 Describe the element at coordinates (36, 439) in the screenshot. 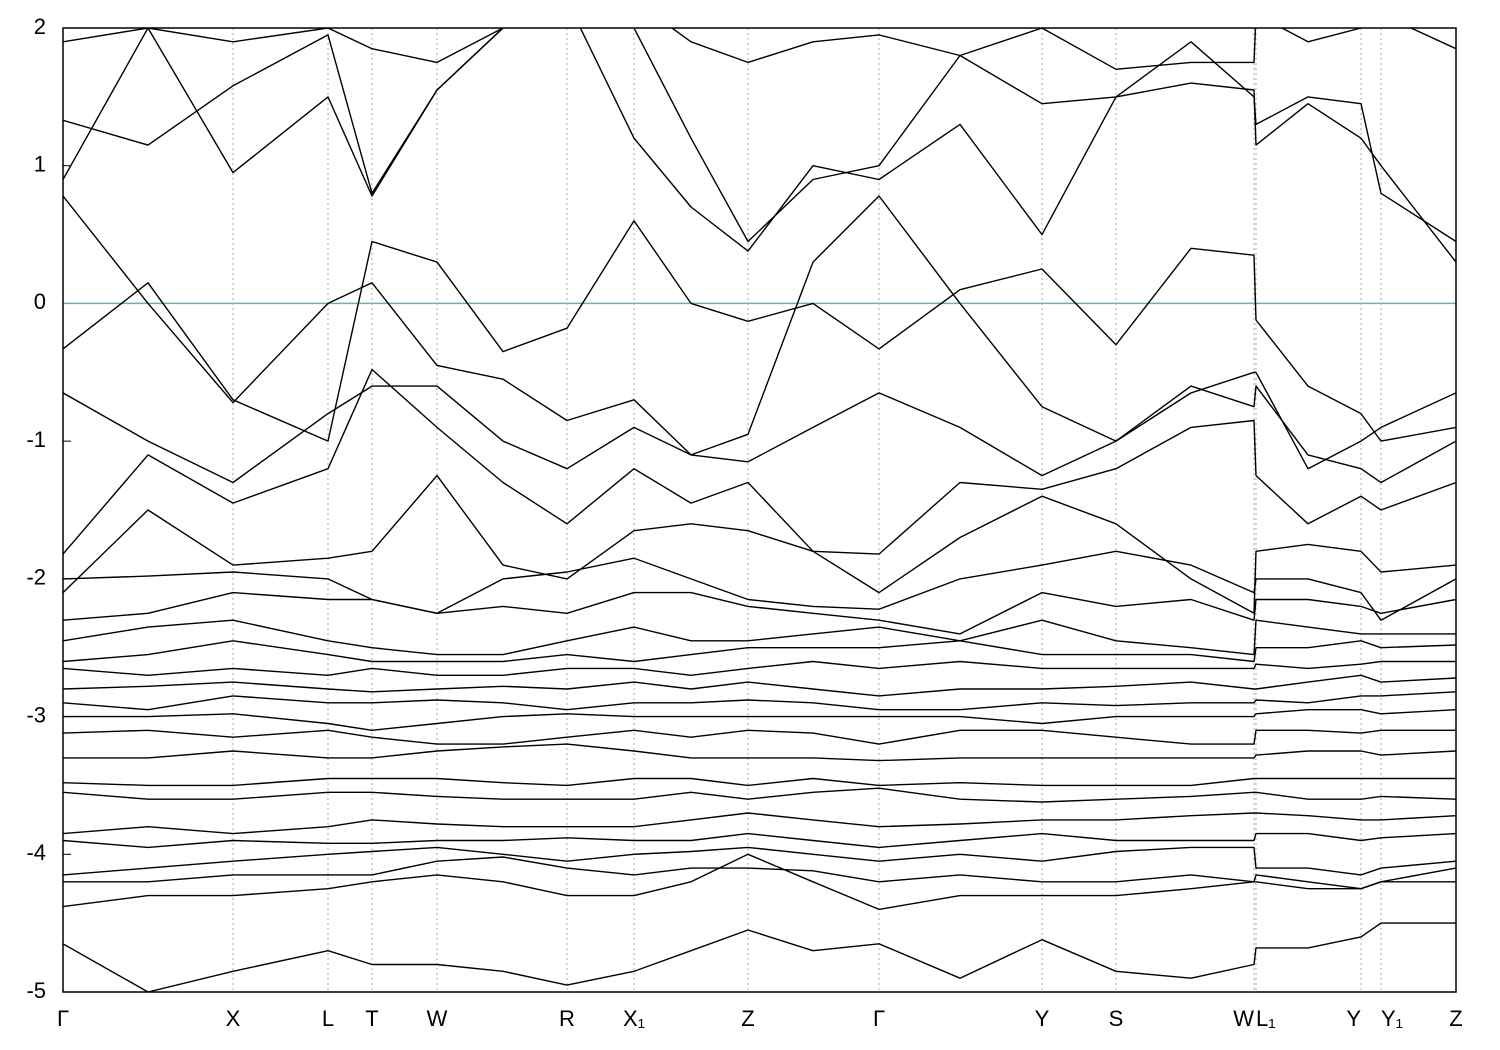

I see `y-tick-label: -1` at that location.